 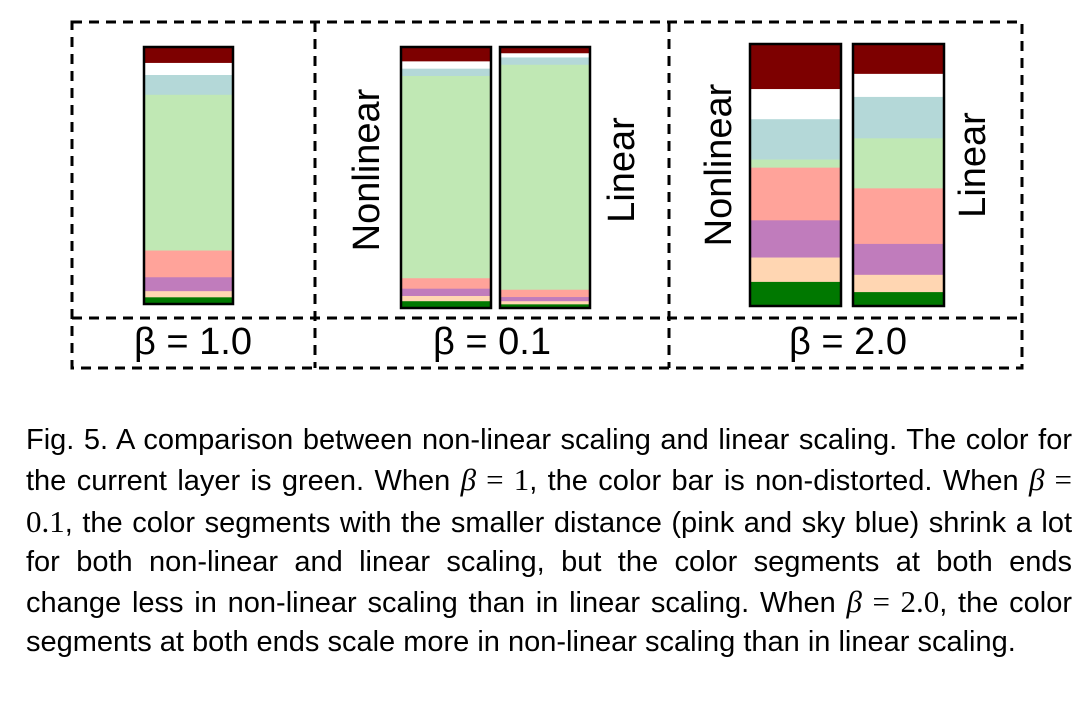 I want to click on panel-label: β = 1.0, so click(x=193, y=342).